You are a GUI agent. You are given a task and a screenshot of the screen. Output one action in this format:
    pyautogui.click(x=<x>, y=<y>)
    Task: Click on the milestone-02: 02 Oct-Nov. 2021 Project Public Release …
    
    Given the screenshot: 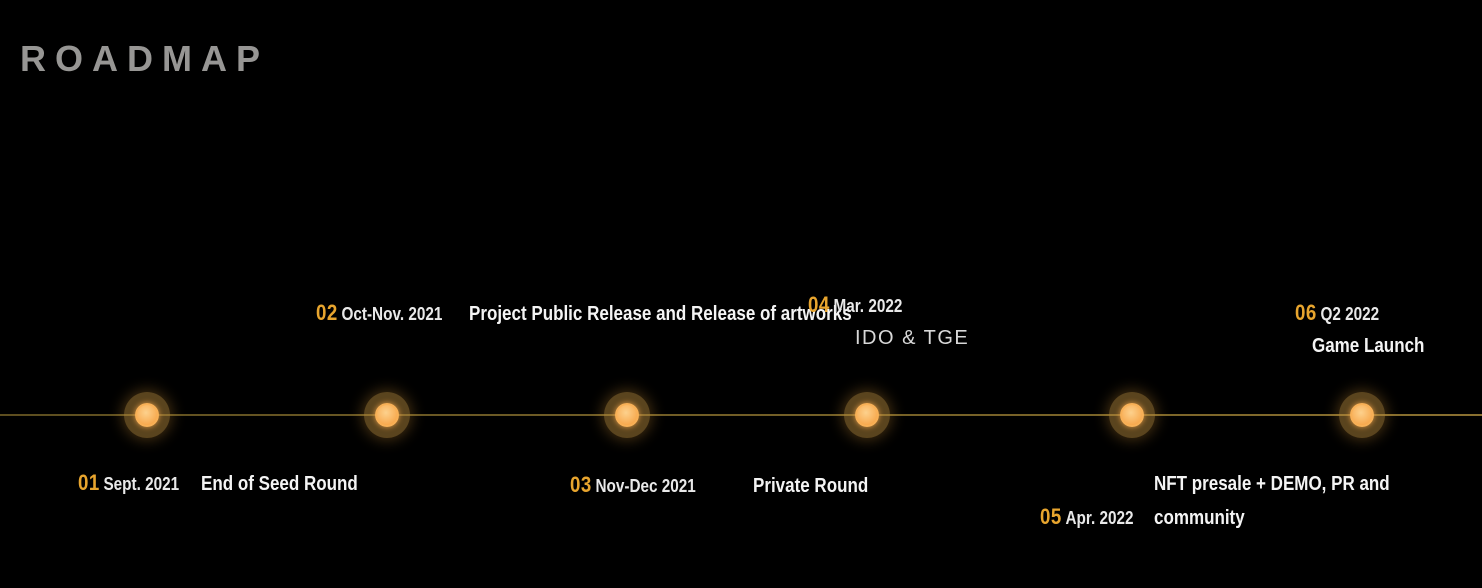 What is the action you would take?
    pyautogui.click(x=593, y=310)
    